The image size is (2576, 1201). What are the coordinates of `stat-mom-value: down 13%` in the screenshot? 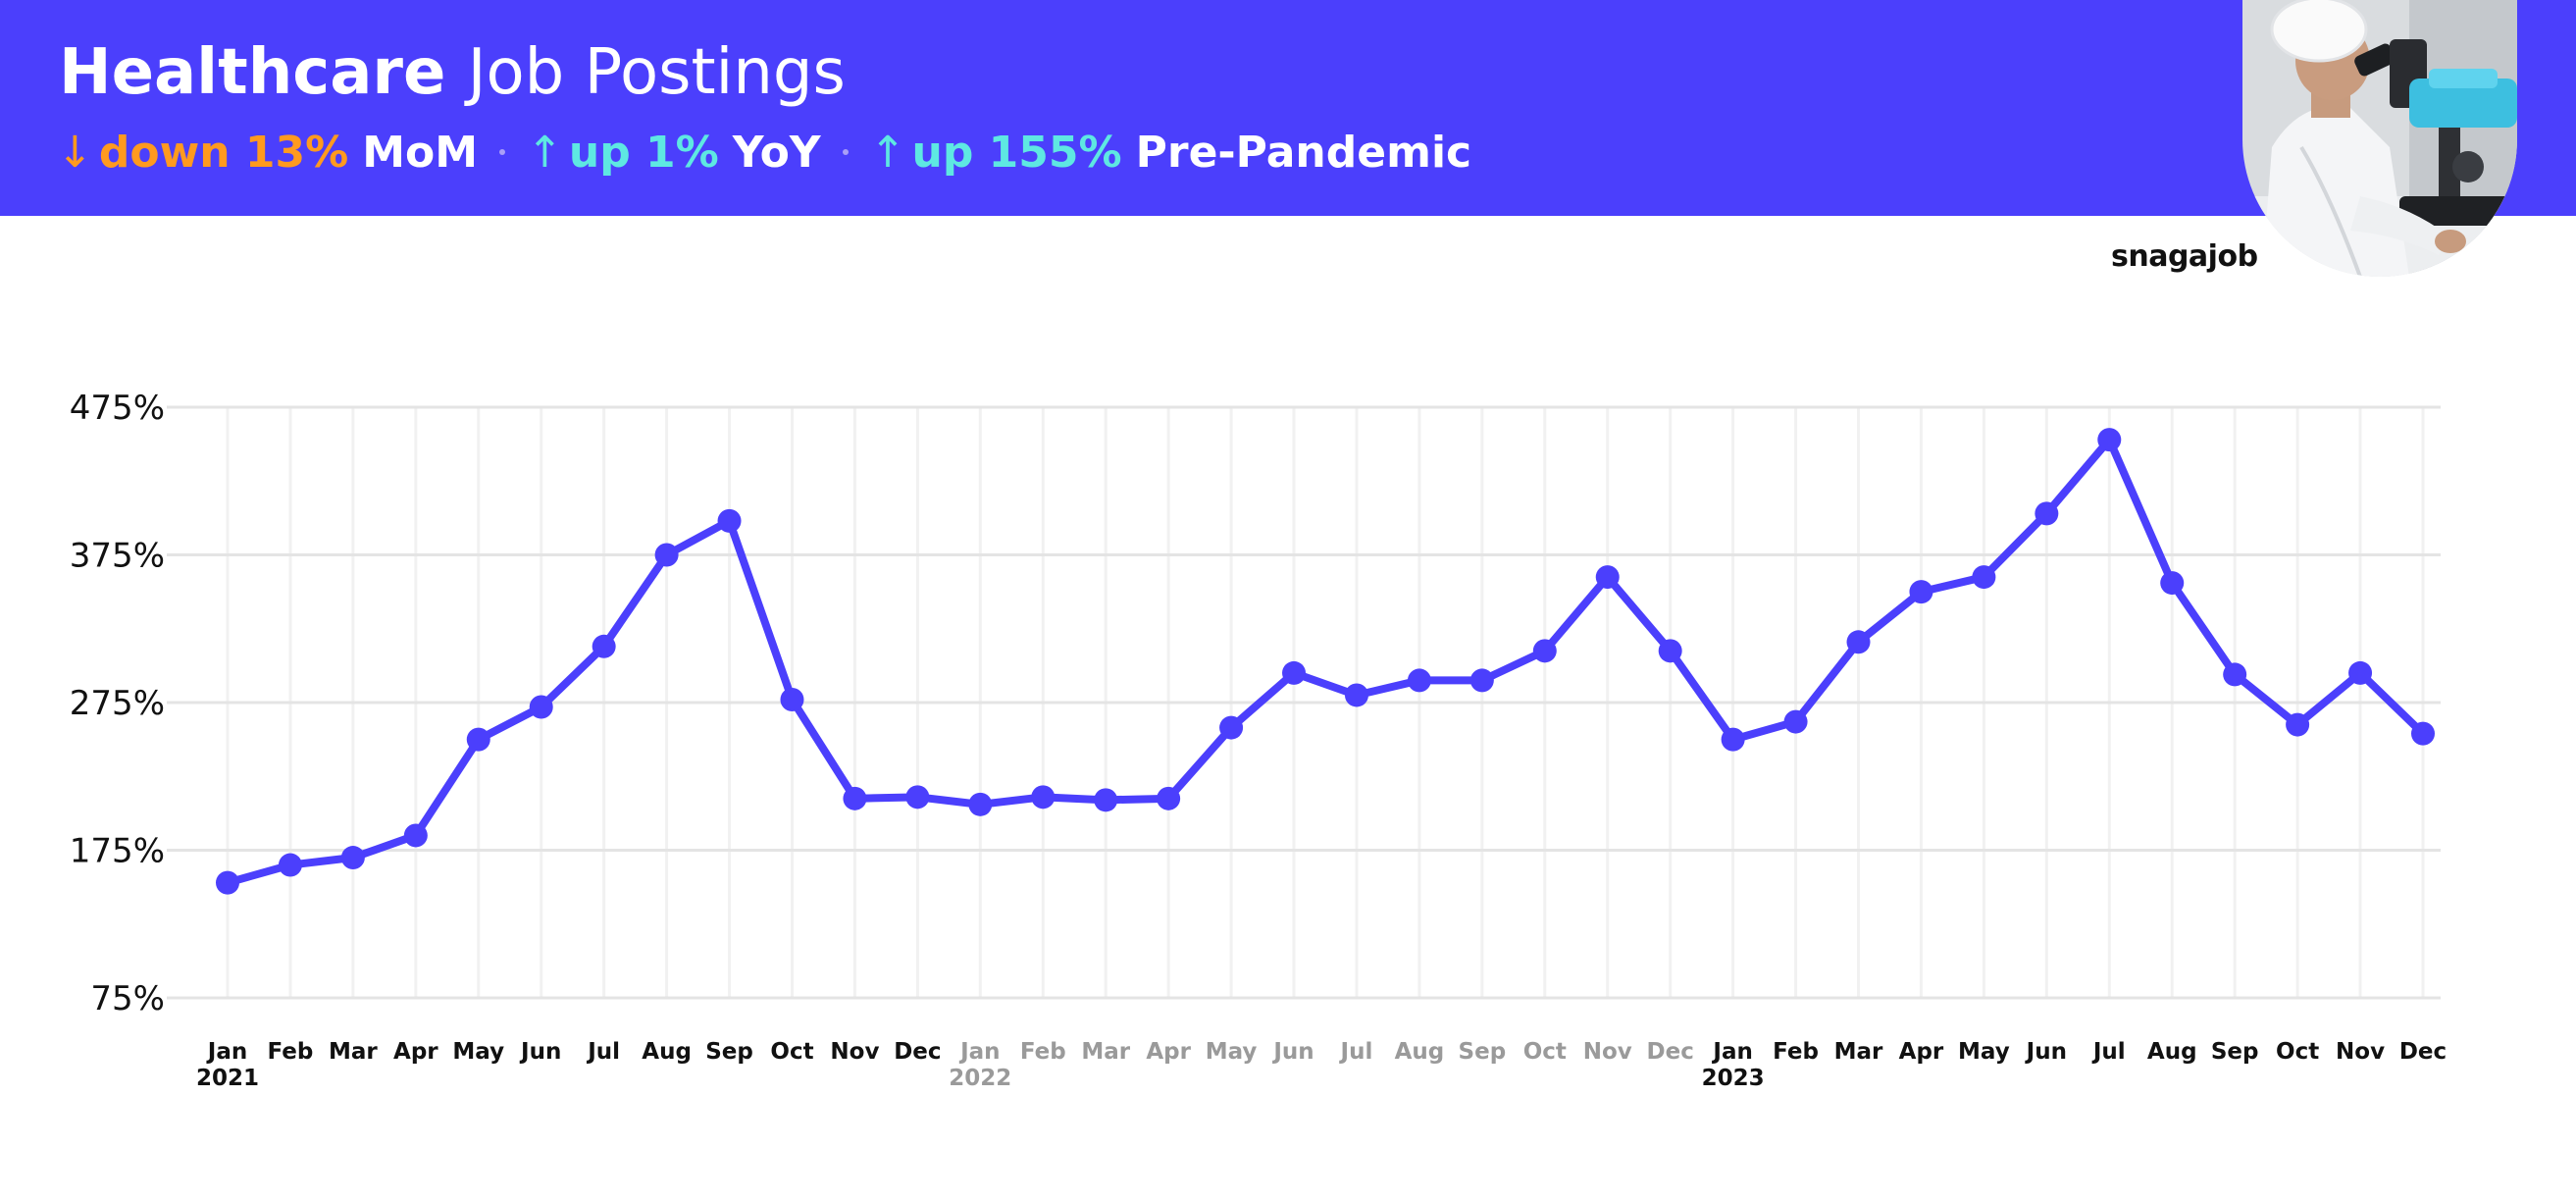 It's located at (223, 152).